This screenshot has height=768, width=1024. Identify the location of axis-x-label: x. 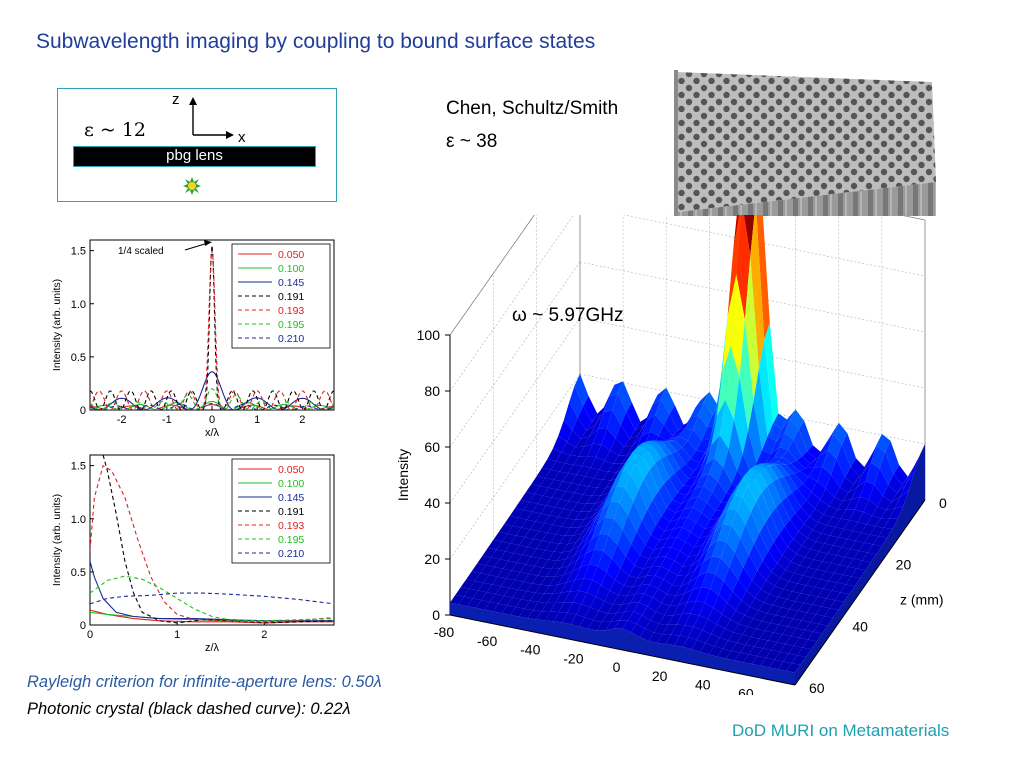
(242, 137).